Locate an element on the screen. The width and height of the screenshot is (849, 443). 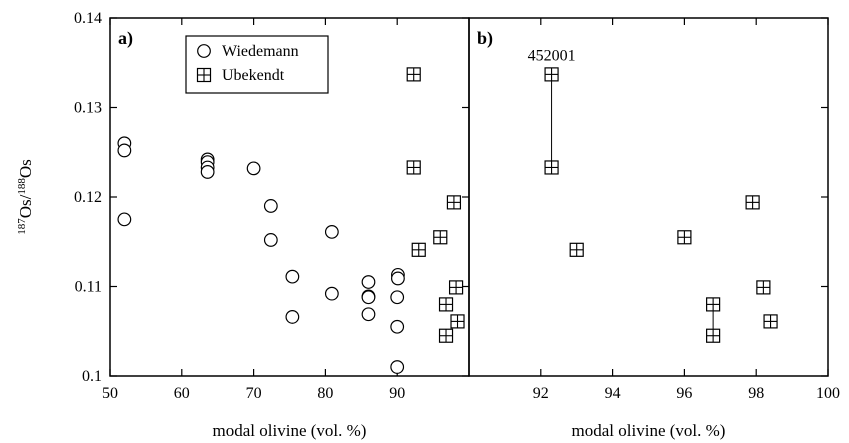
panel-b-tie-lines is located at coordinates (632, 205).